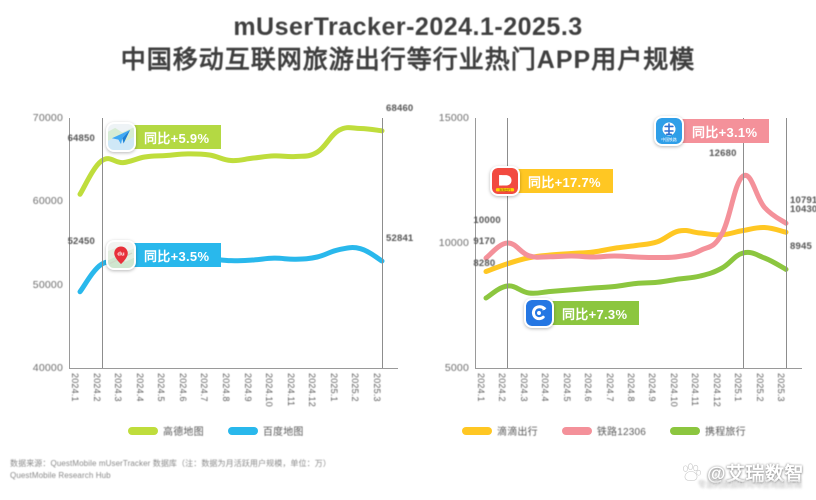 The height and width of the screenshot is (500, 816). I want to click on right-chart-legend: 滴滴出行 铁路12306 携程旅行, so click(613, 430).